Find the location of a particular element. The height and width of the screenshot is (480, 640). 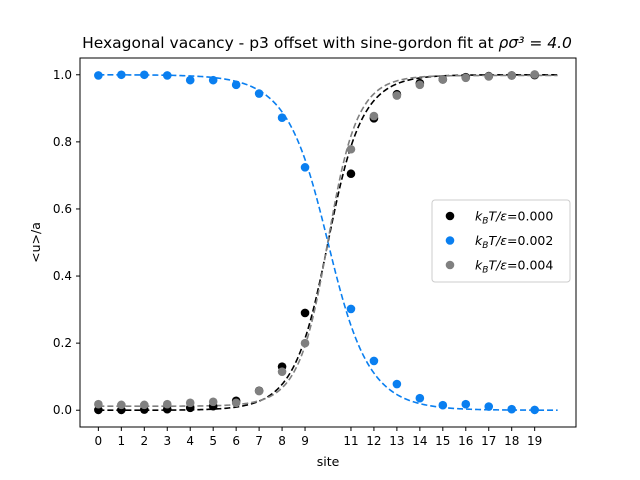

legend: kBT/ε=0.000 kBT/ε=0.002 kBT/ε=0.004 is located at coordinates (501, 241).